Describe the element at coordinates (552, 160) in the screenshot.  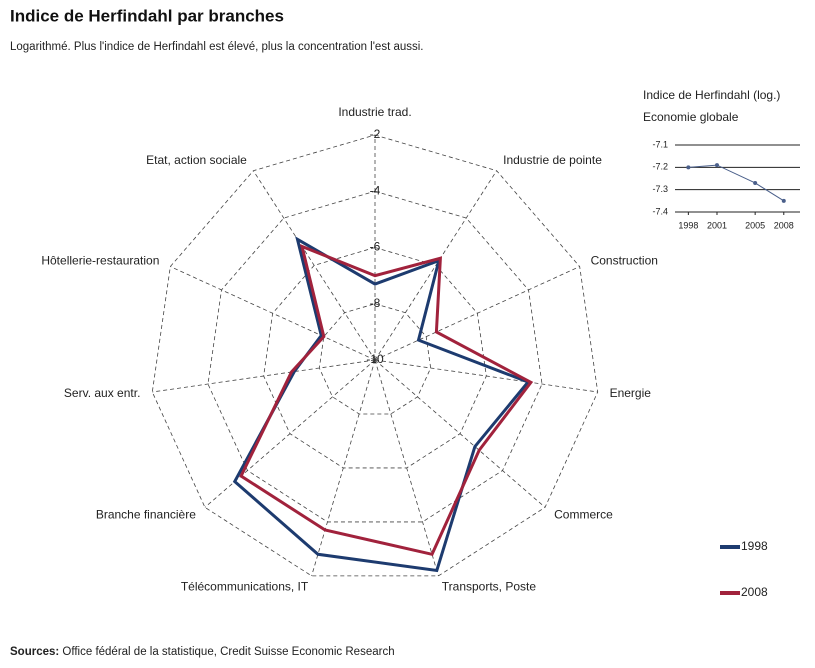
I see `category-label: Industrie de pointe` at that location.